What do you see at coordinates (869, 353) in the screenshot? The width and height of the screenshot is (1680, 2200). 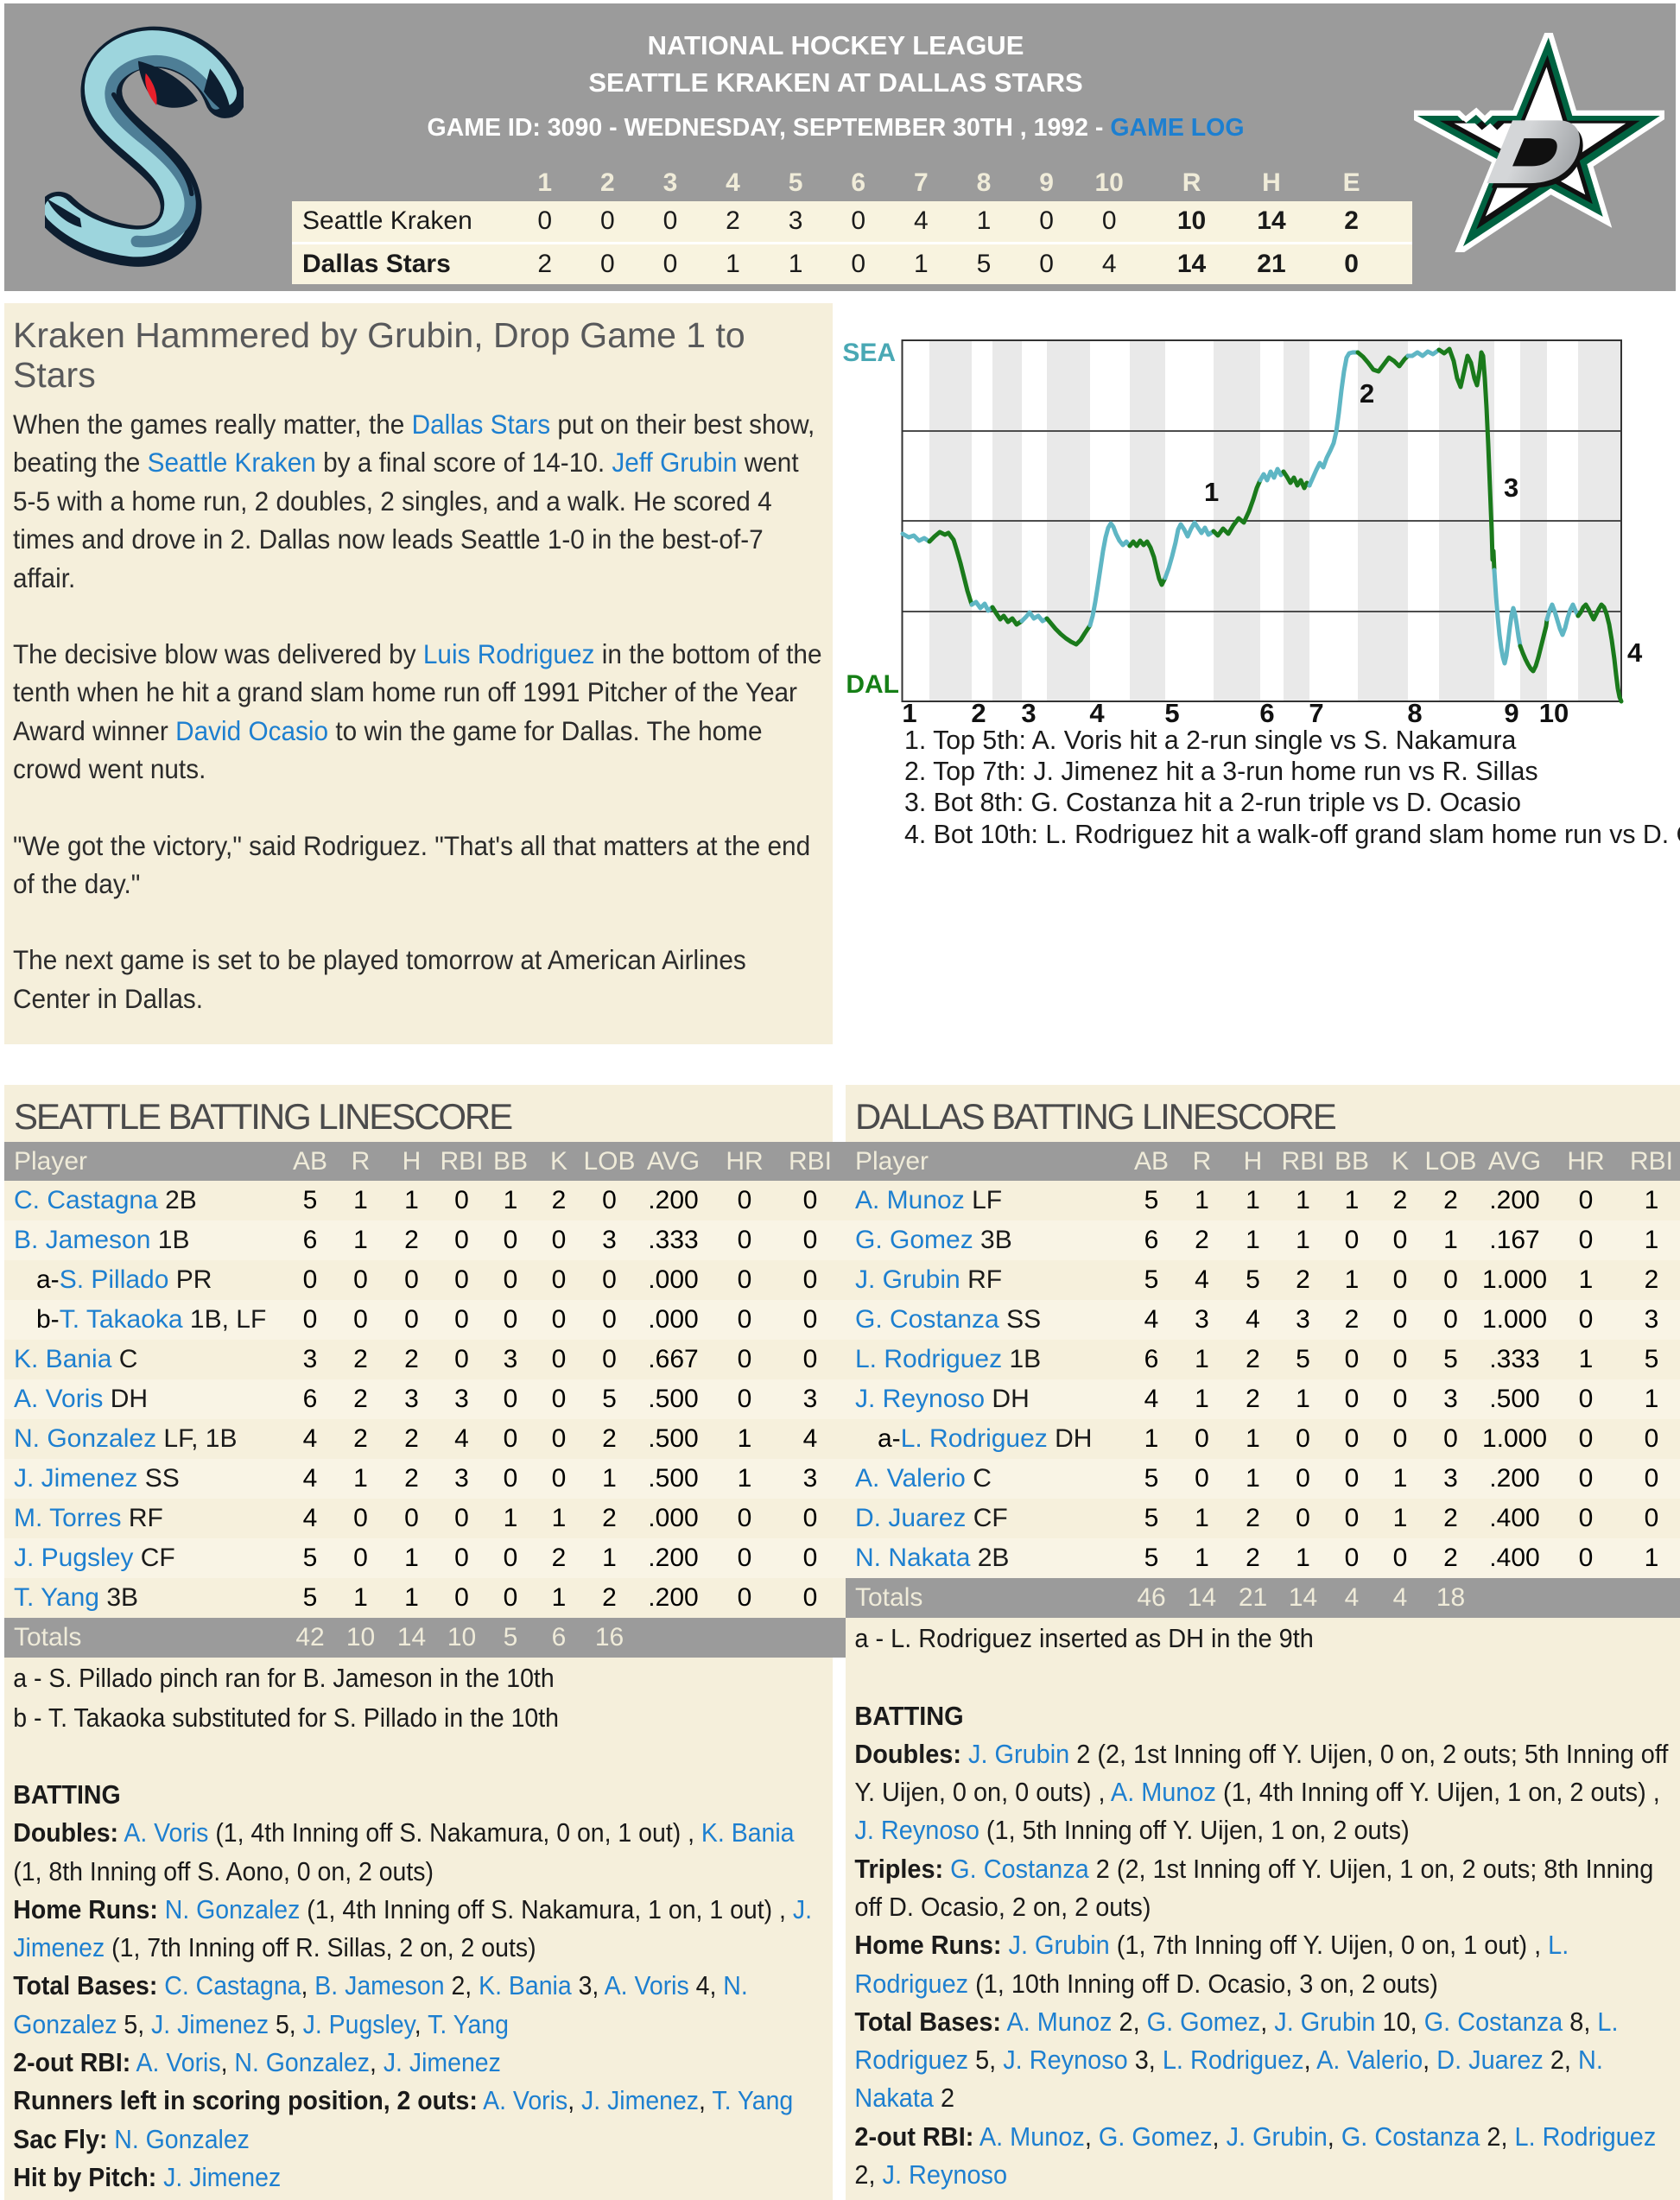 I see `svg-text: SEA` at bounding box center [869, 353].